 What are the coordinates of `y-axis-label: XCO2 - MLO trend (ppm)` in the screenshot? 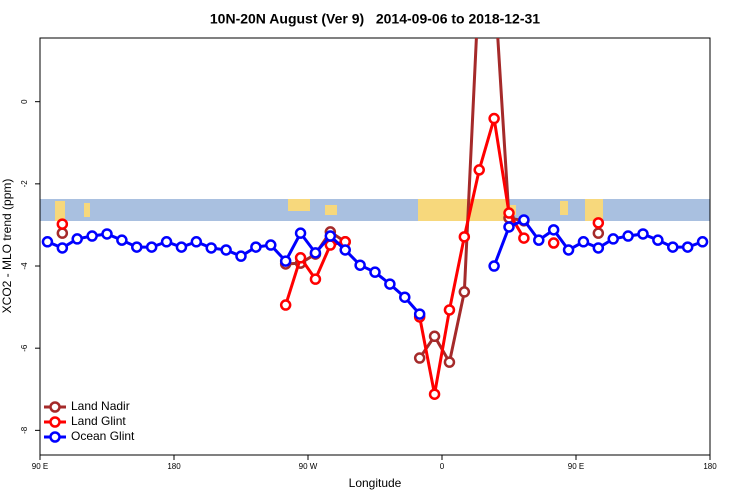 It's located at (7, 246).